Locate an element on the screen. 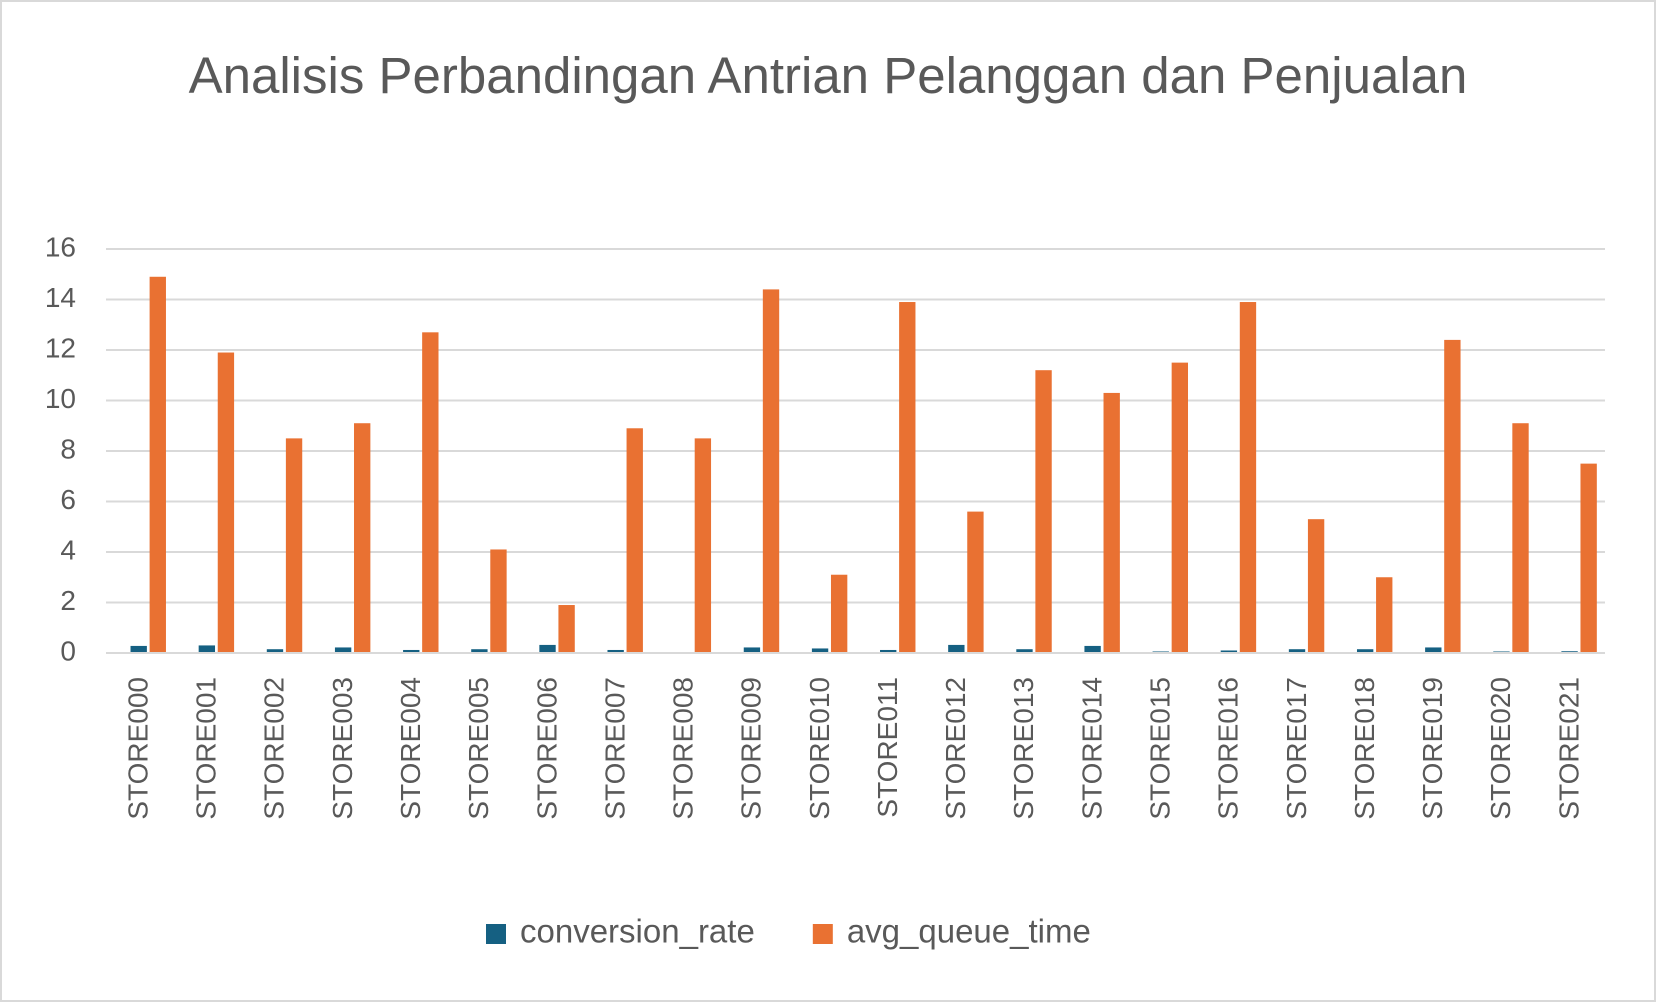  x-tick-label: STORE013 is located at coordinates (1023, 748).